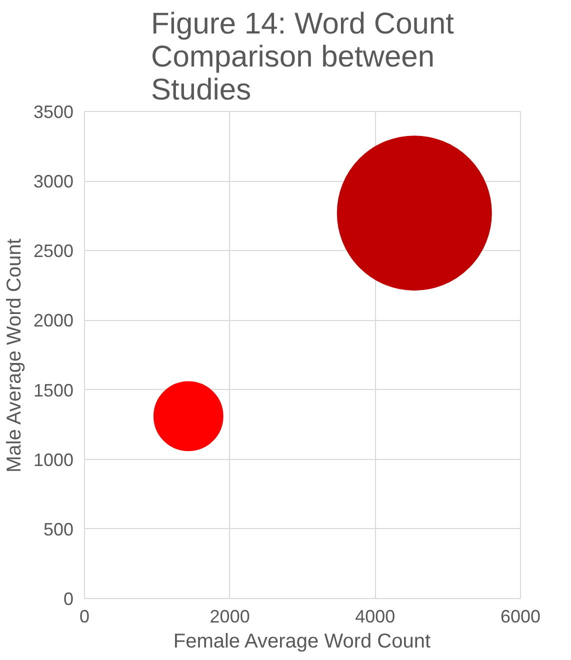 The width and height of the screenshot is (571, 660). Describe the element at coordinates (53, 320) in the screenshot. I see `y-tick-label: 2000` at that location.